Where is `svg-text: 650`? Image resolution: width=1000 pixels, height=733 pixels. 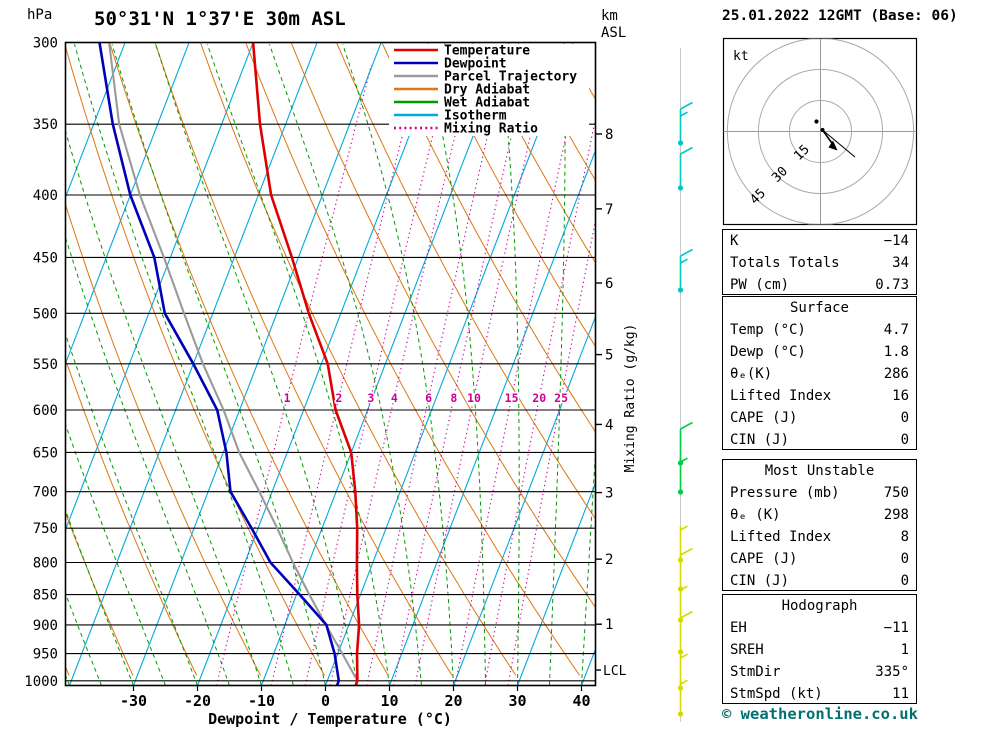 svg-text: 650 is located at coordinates (45, 453).